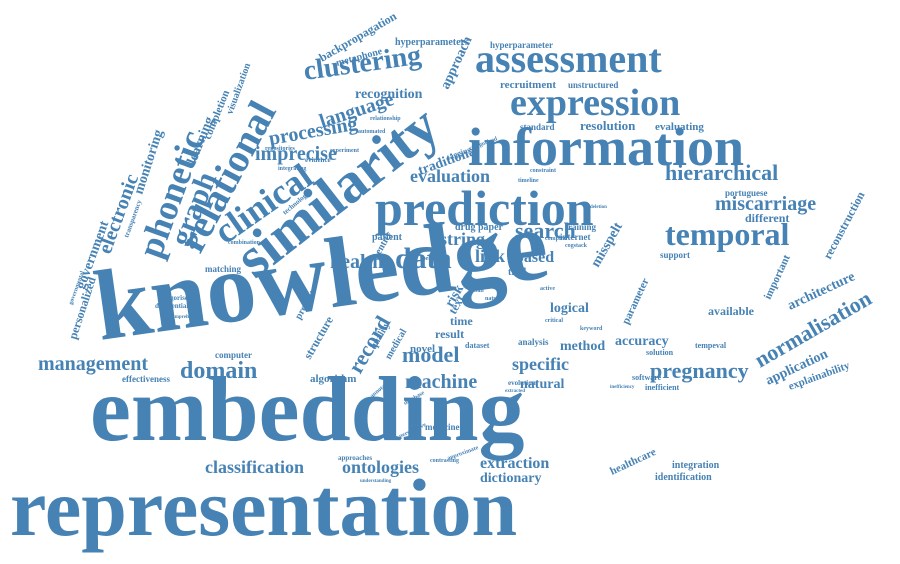 The image size is (900, 564). Describe the element at coordinates (491, 227) in the screenshot. I see `word-paper: paper` at that location.